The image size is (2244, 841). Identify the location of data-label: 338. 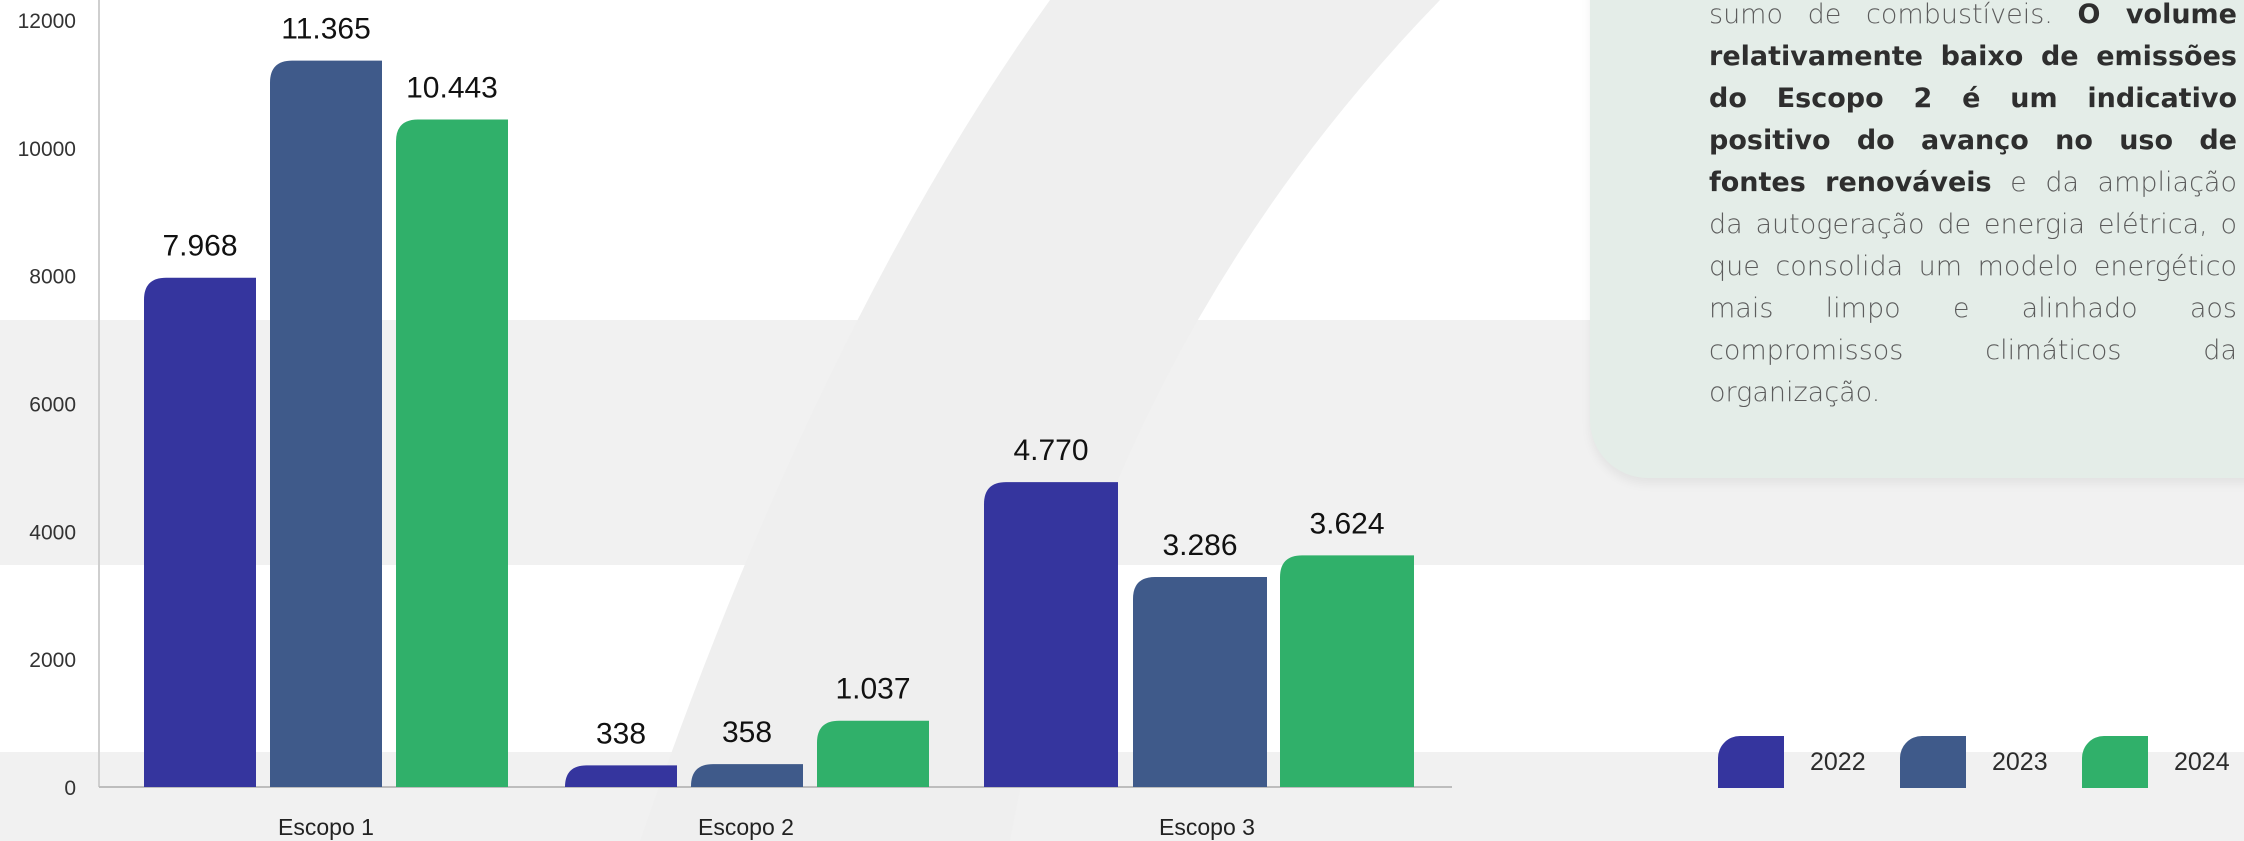
(621, 733).